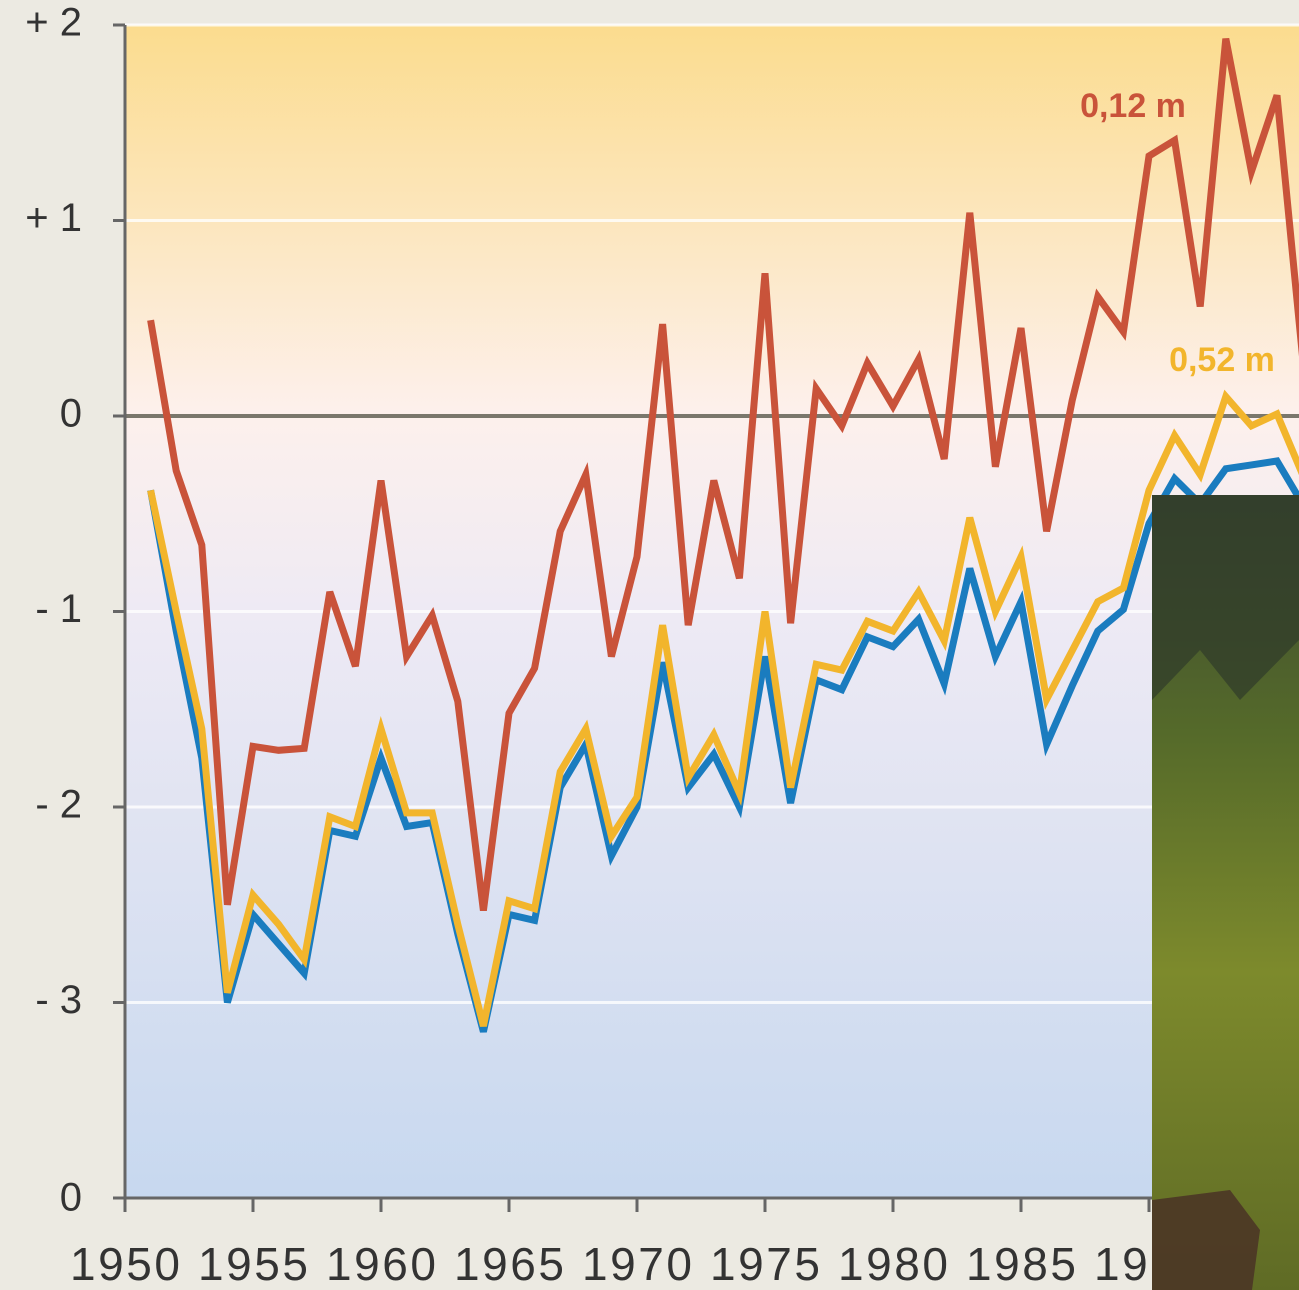 The width and height of the screenshot is (1299, 1290). What do you see at coordinates (509, 1264) in the screenshot?
I see `x-tick-label: 1965` at bounding box center [509, 1264].